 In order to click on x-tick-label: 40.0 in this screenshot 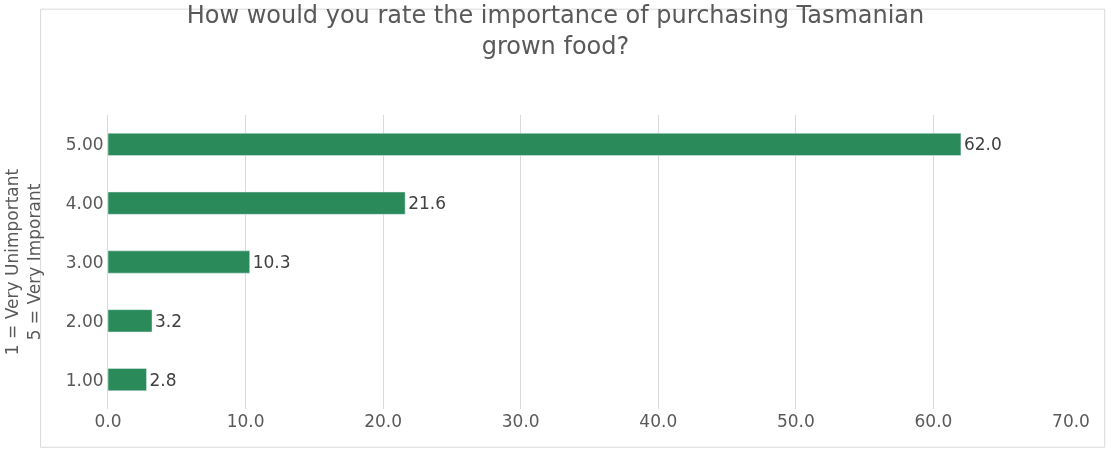, I will do `click(658, 421)`.